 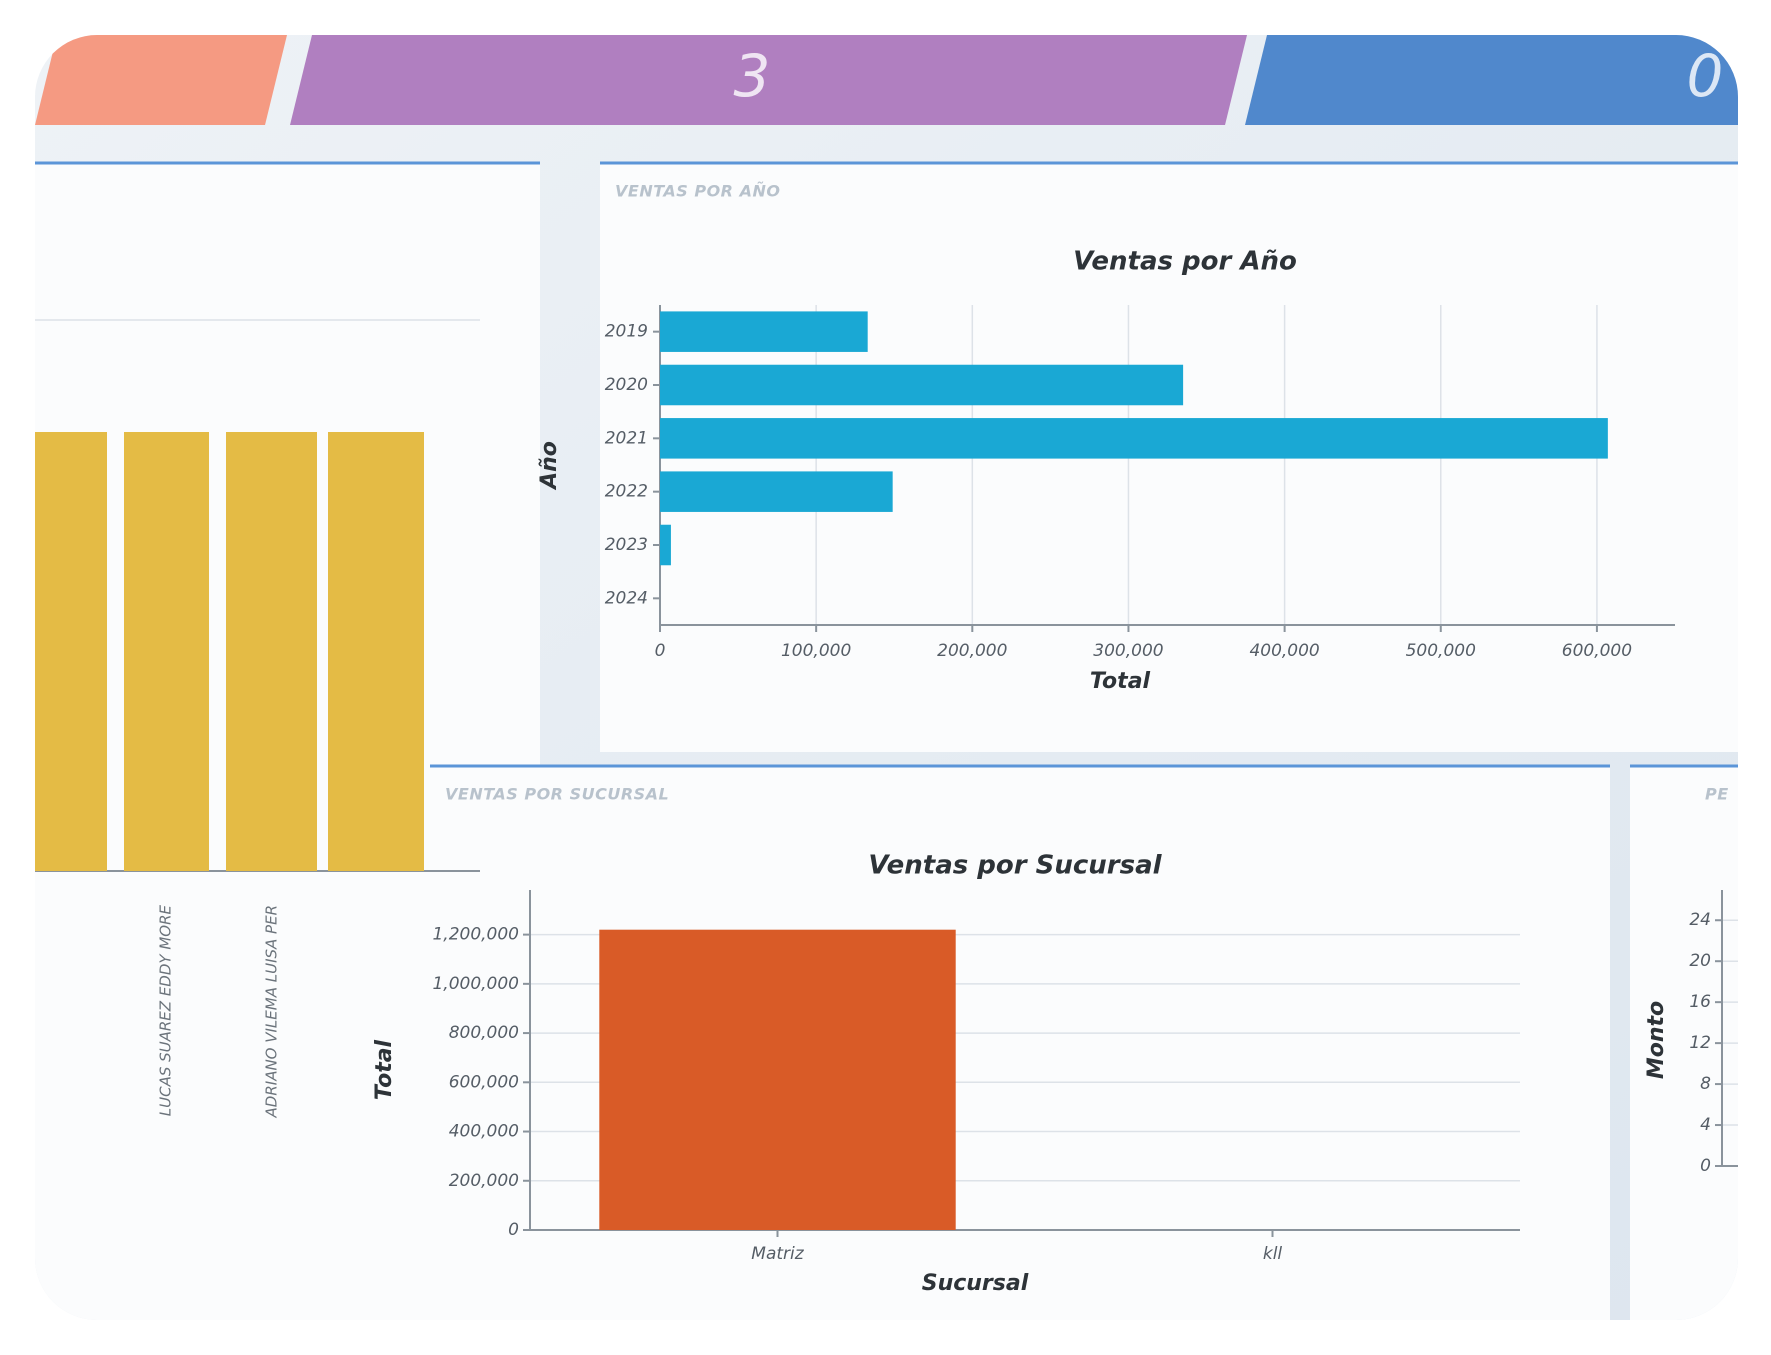 What do you see at coordinates (626, 385) in the screenshot?
I see `y-tick-label: 2020` at bounding box center [626, 385].